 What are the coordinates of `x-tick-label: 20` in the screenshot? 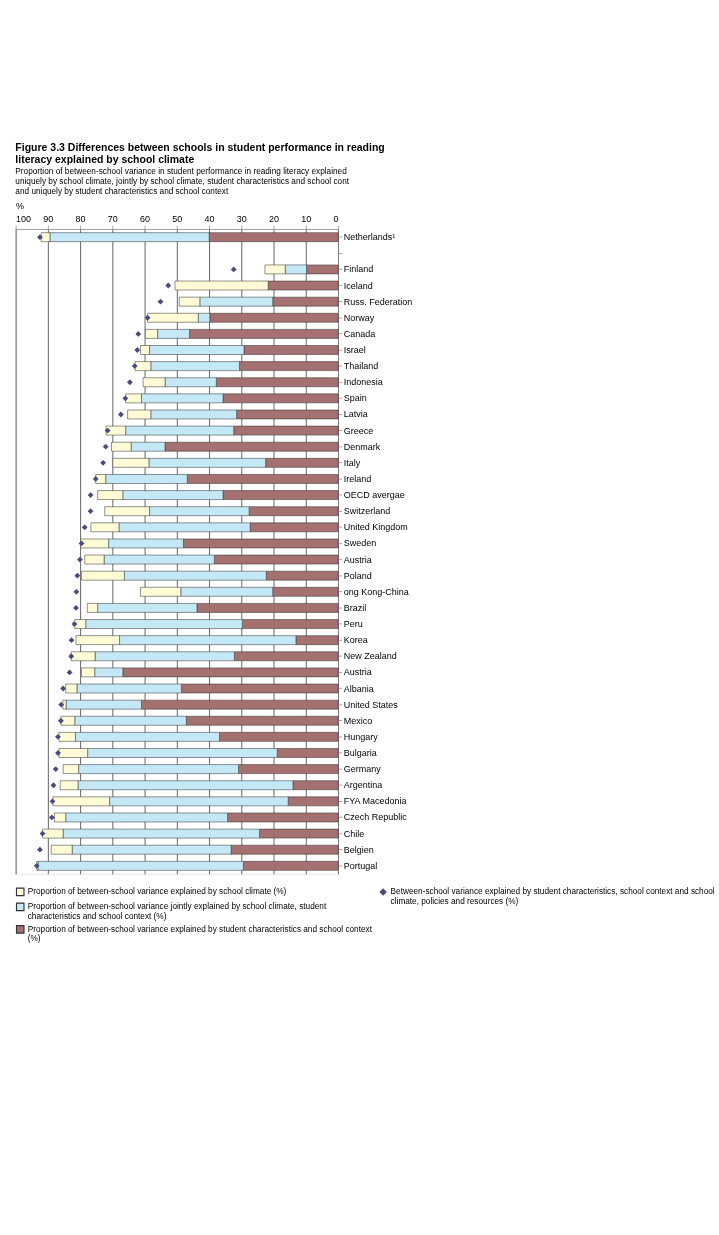 It's located at (274, 218).